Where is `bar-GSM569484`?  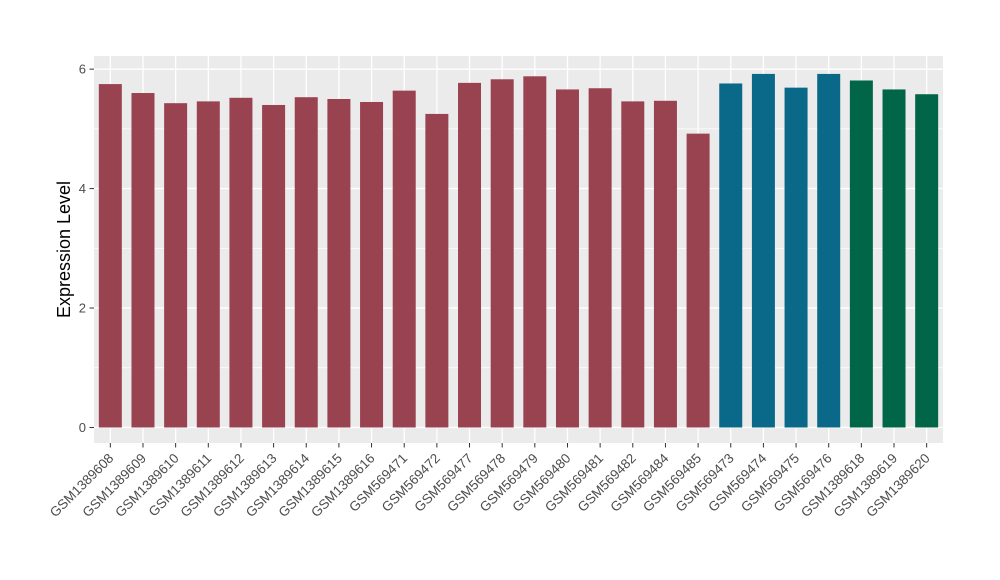
bar-GSM569484 is located at coordinates (665, 264).